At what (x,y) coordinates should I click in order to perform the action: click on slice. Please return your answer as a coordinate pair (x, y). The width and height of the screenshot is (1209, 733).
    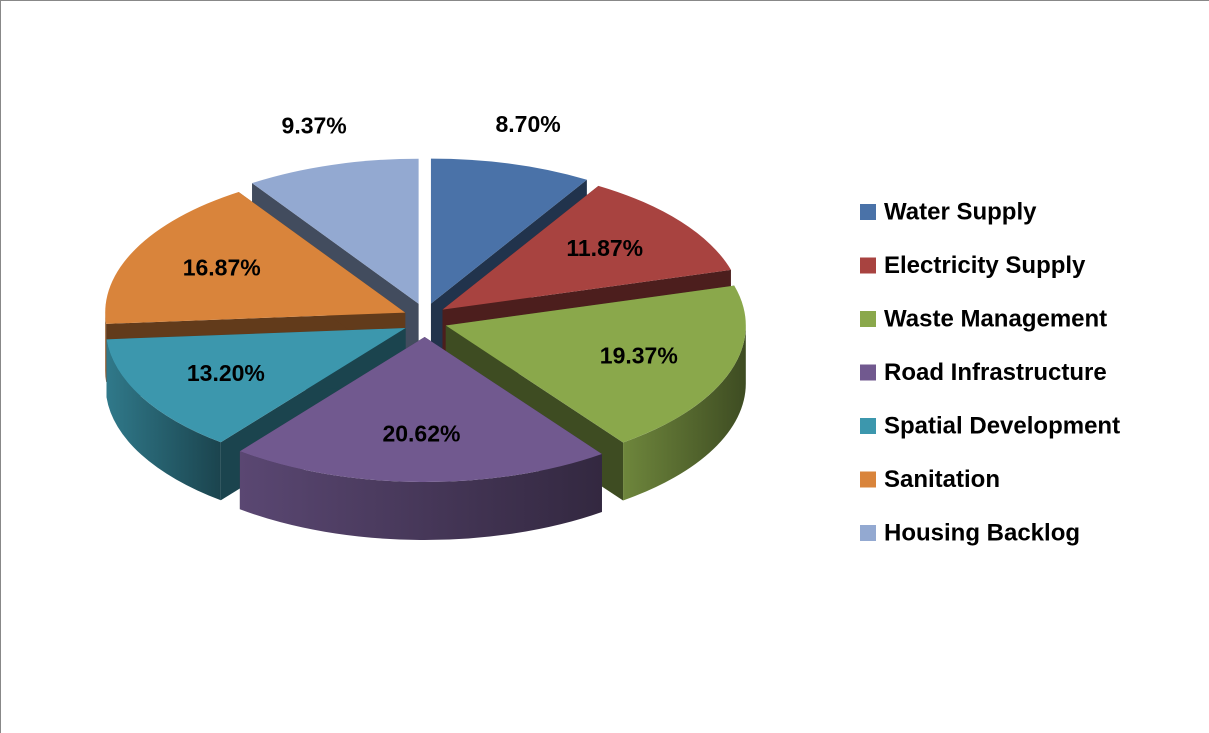
    Looking at the image, I should click on (420, 439).